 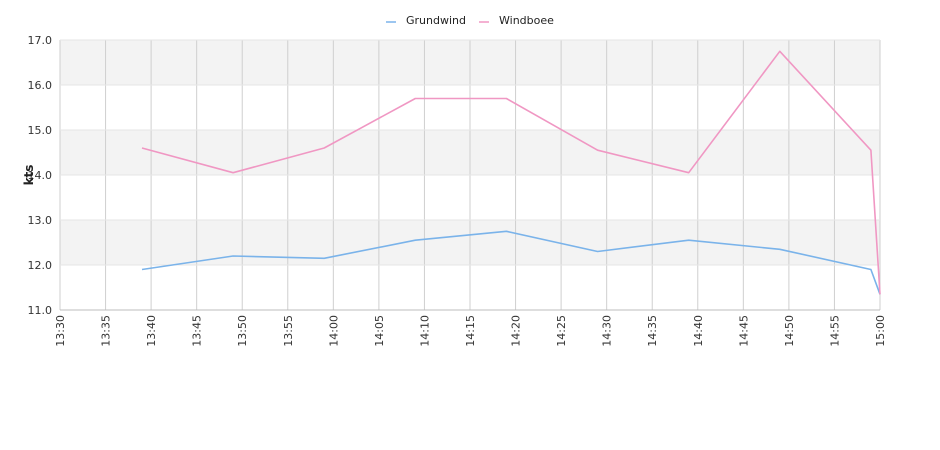 I want to click on y-tick-label: 15.0, so click(x=40, y=130).